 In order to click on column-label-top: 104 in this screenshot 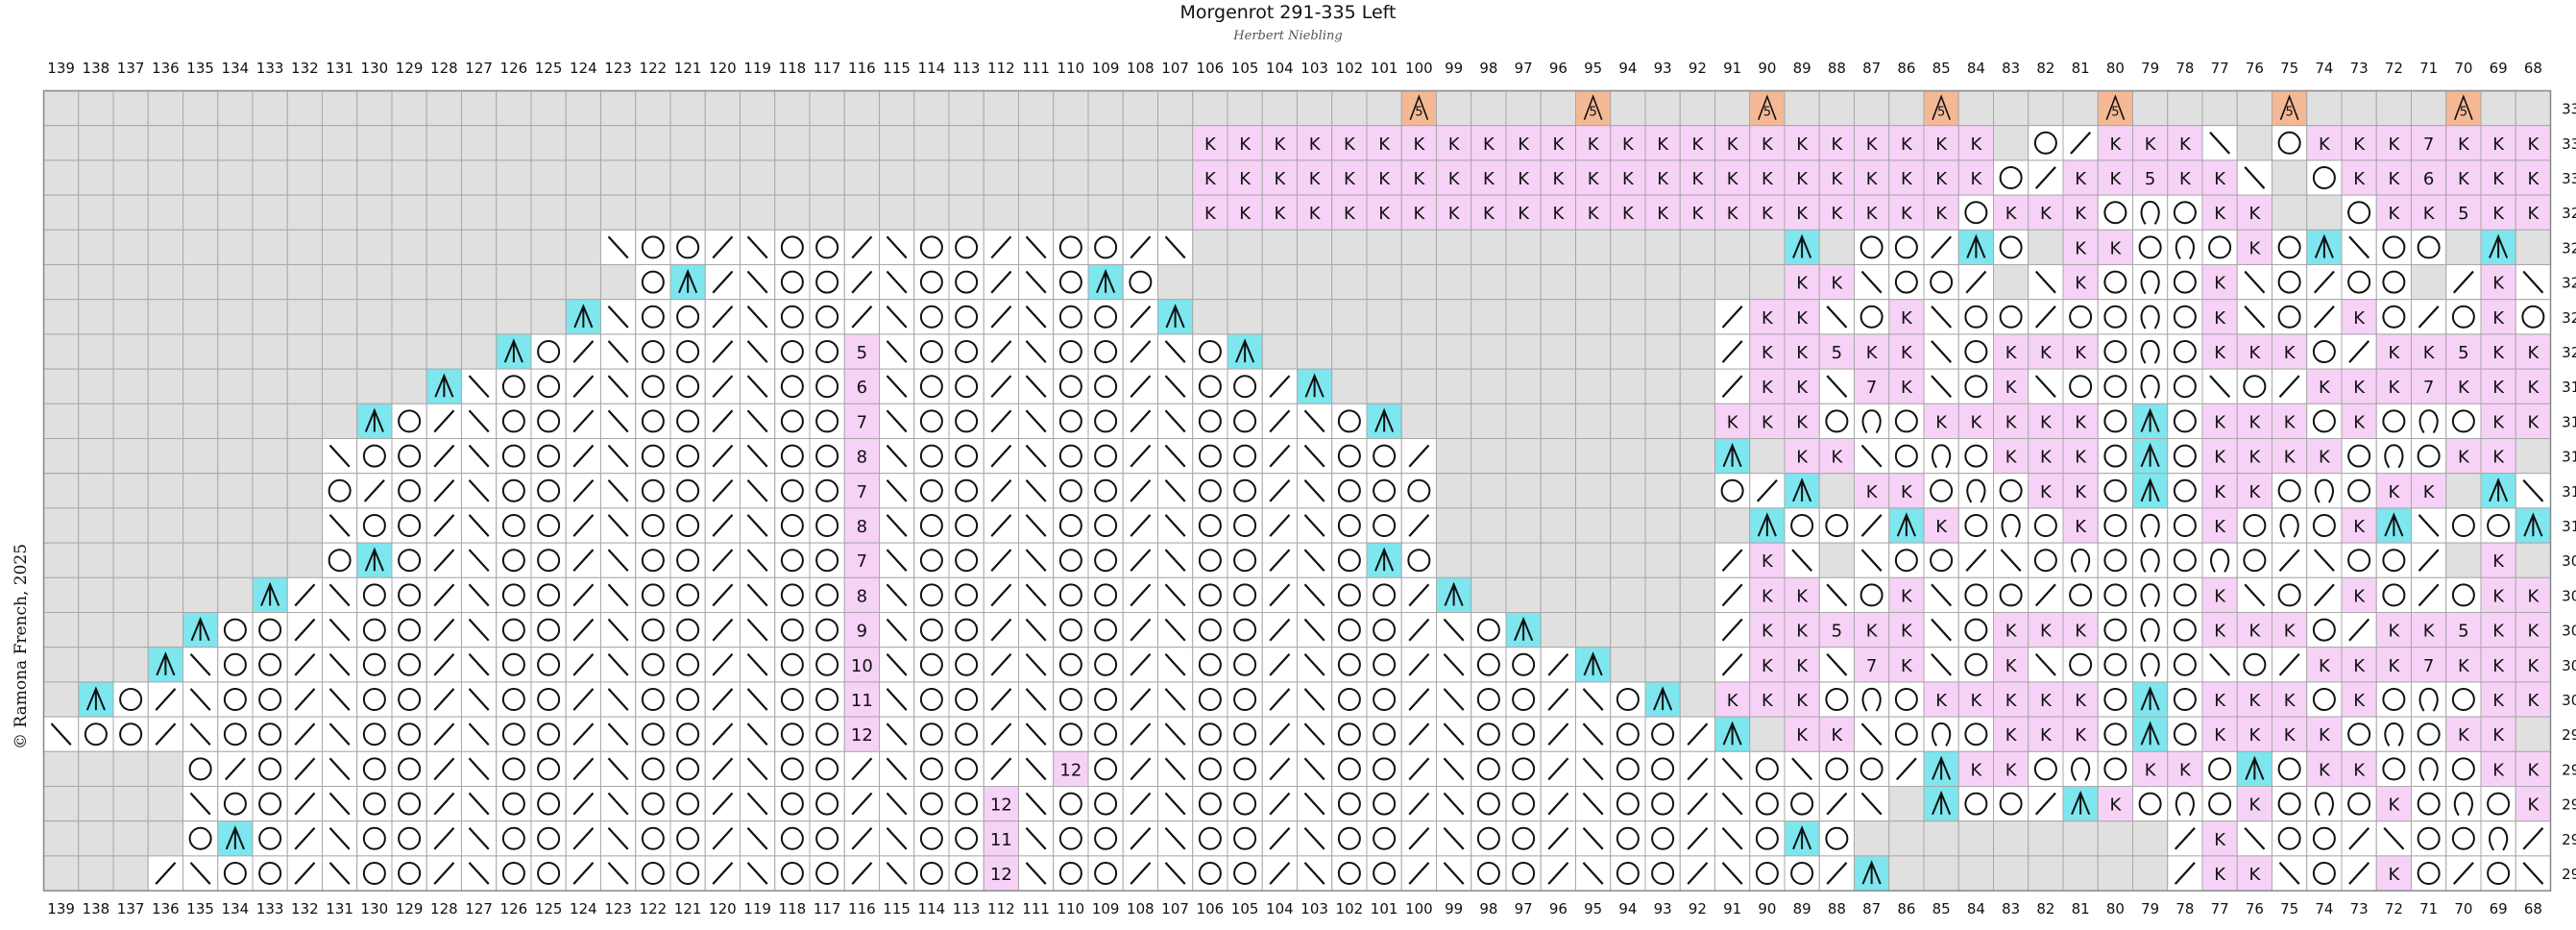, I will do `click(1280, 68)`.